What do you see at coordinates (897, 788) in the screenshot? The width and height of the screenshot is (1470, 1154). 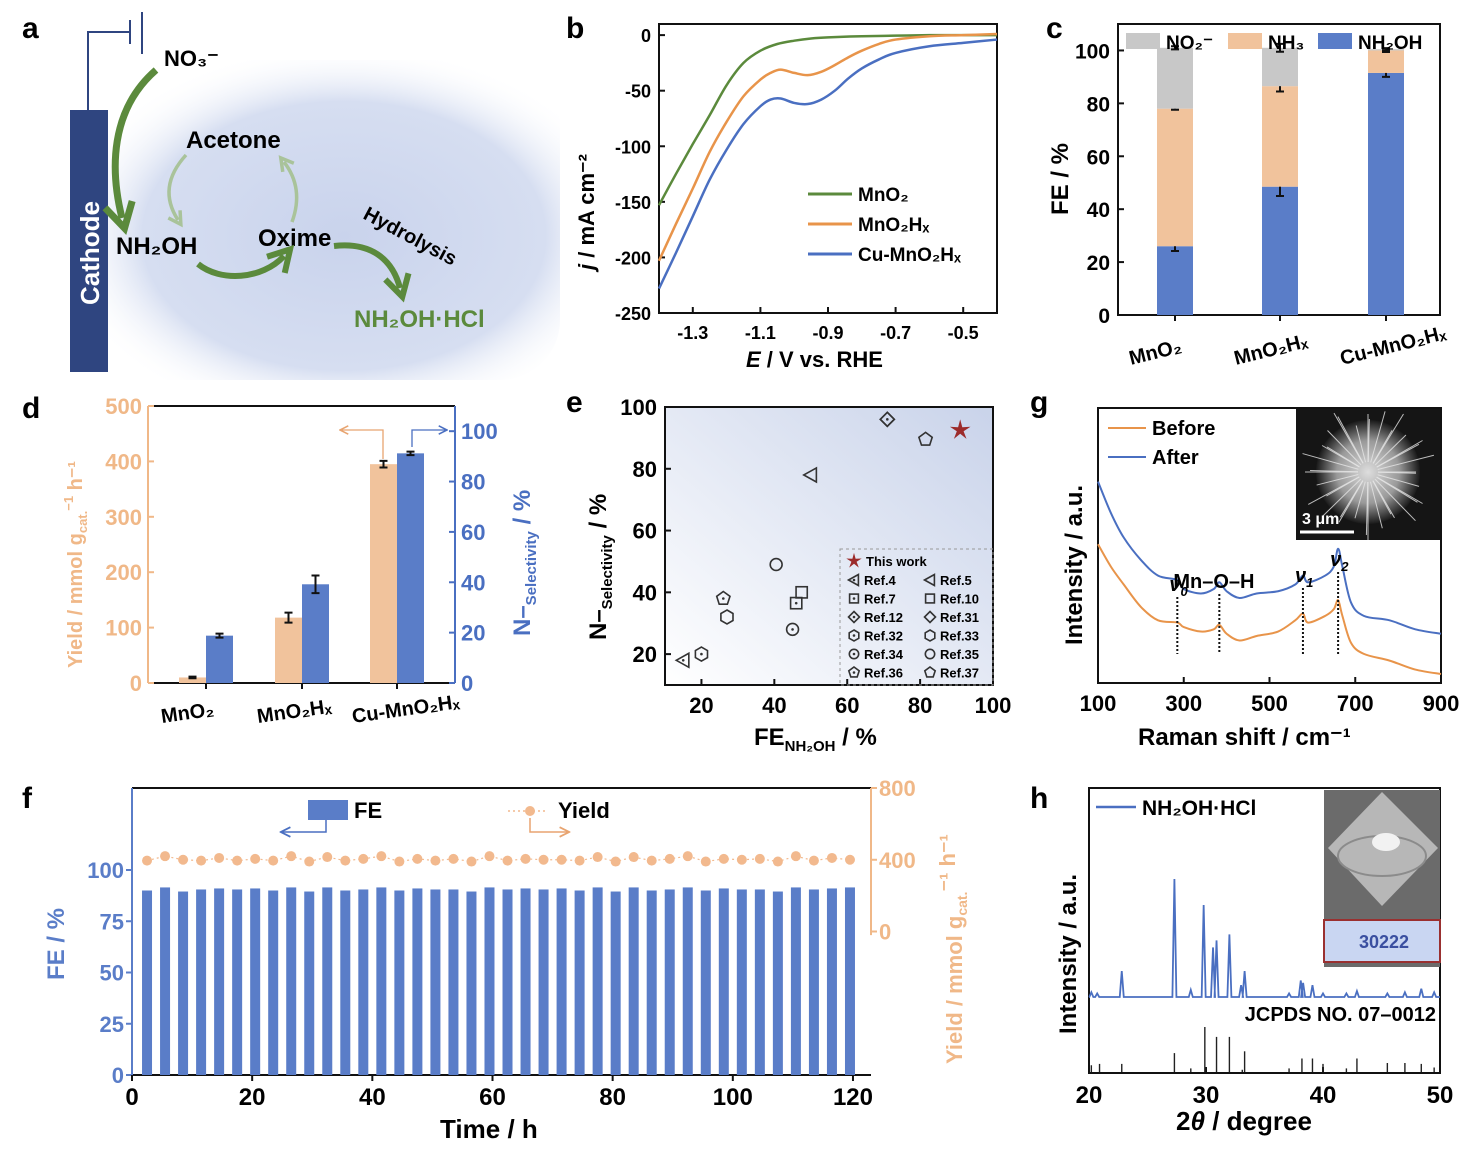 I see `f-ytick-right-label: 800` at bounding box center [897, 788].